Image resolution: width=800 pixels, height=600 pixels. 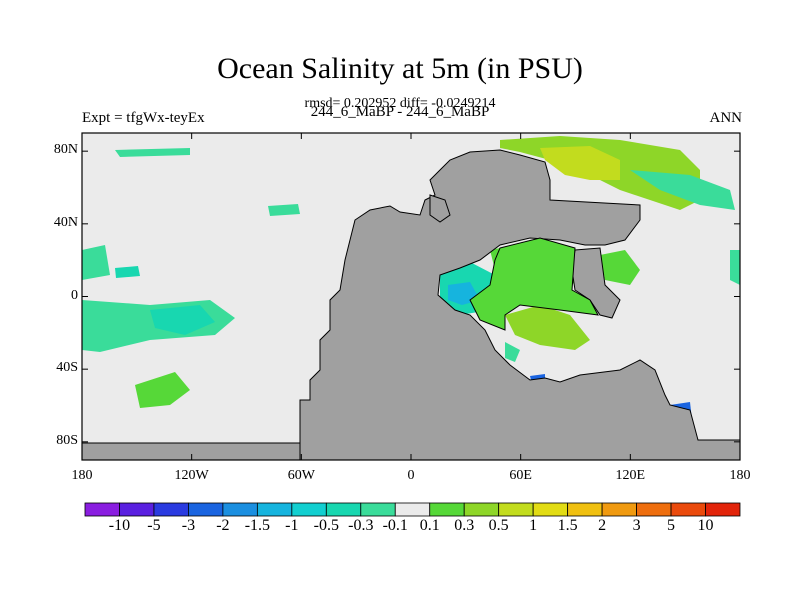 I want to click on season-label: ANN, so click(x=726, y=118).